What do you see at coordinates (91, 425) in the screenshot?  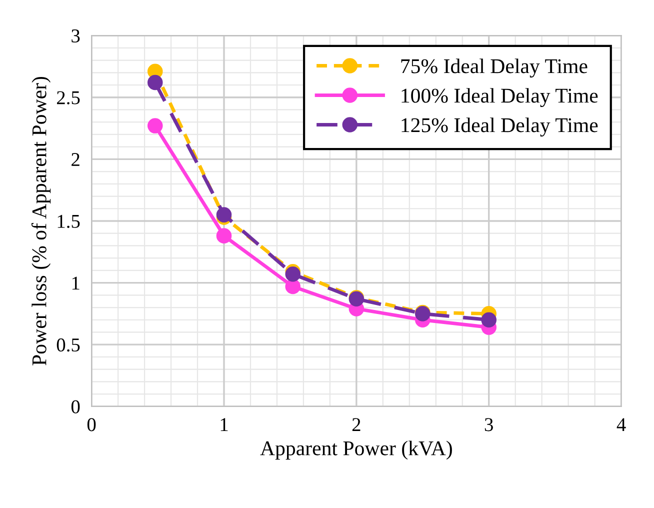 I see `x-tick-label: 0` at bounding box center [91, 425].